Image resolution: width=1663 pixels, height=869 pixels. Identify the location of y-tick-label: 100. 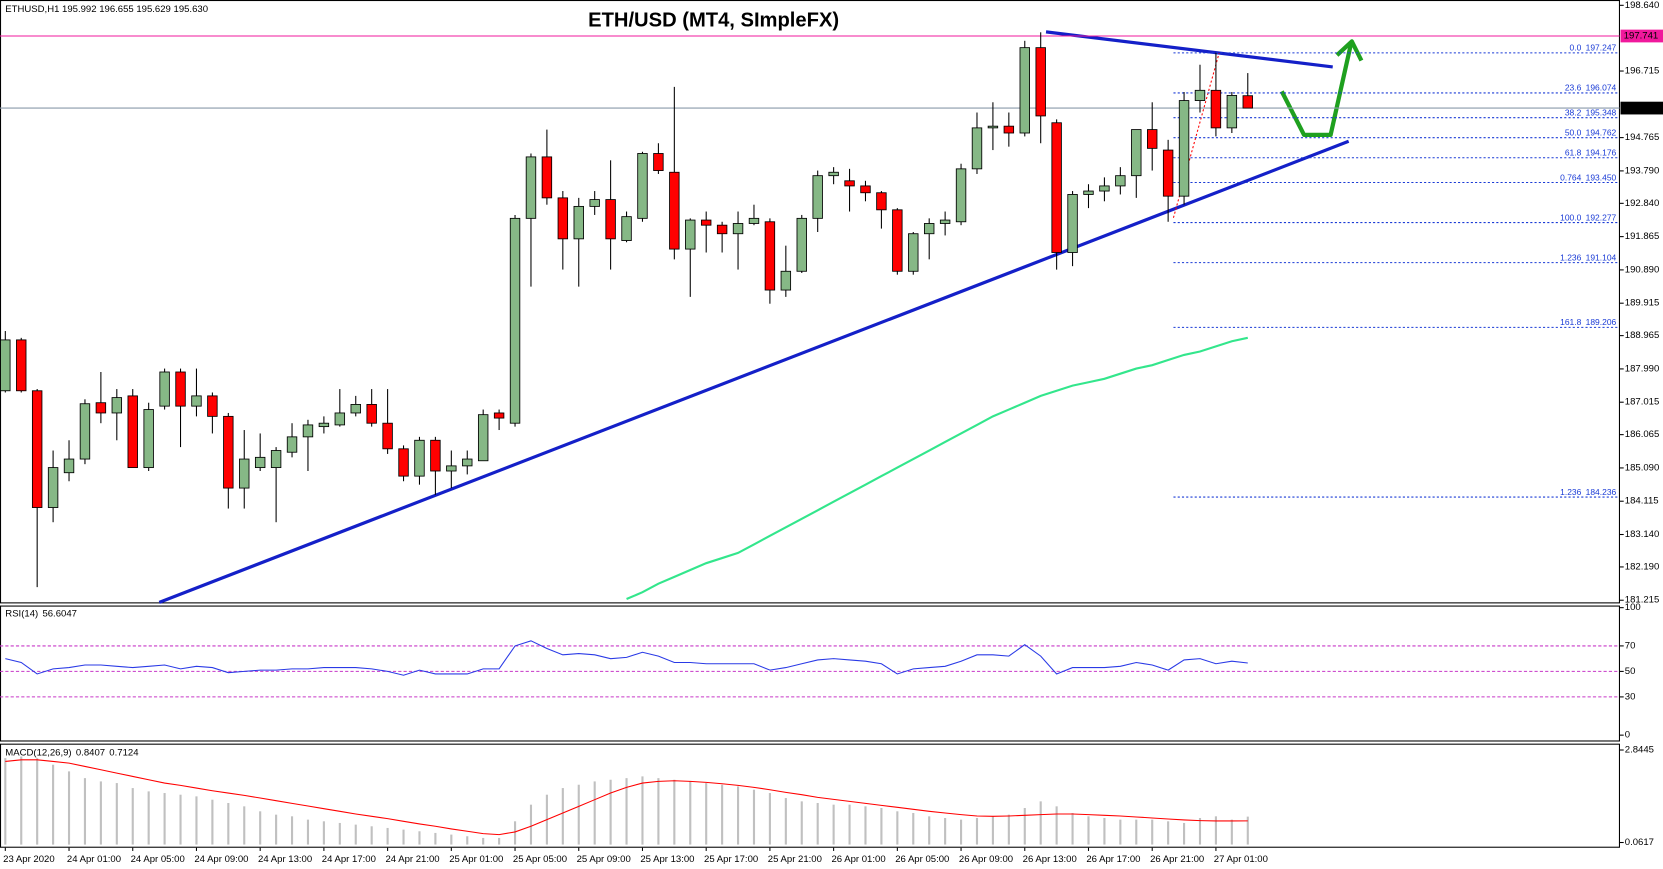
(1633, 607).